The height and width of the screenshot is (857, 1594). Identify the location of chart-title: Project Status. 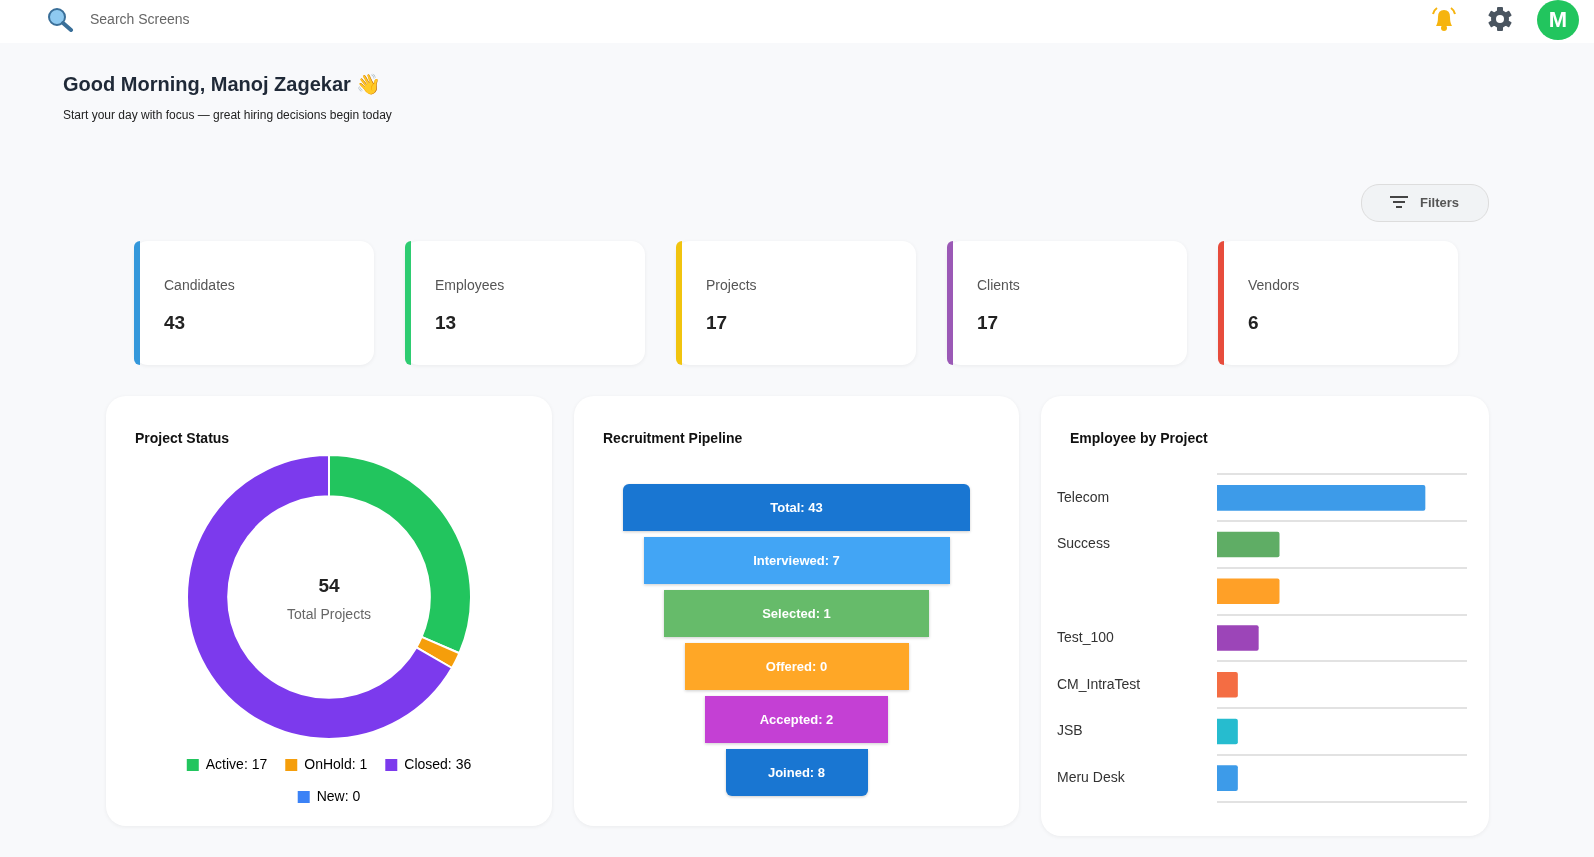
(182, 438).